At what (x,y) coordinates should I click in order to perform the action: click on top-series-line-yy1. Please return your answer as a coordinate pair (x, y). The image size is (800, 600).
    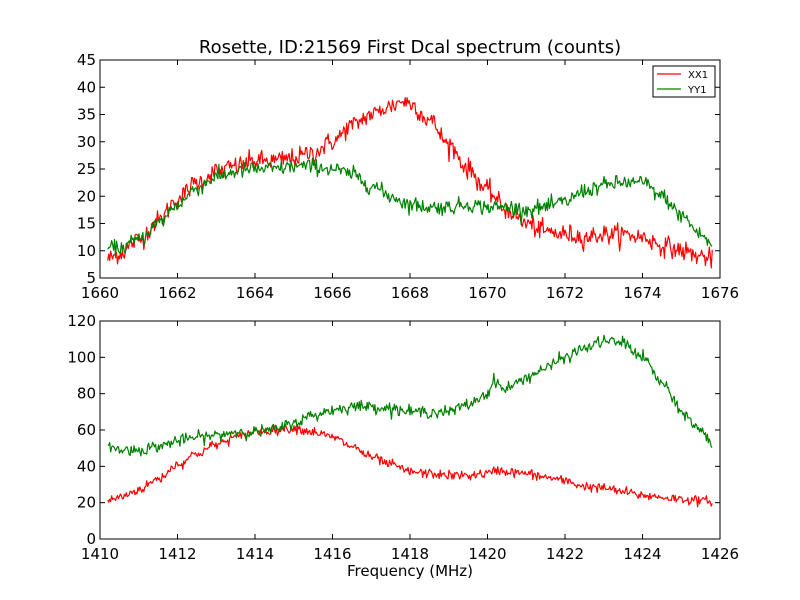
    Looking at the image, I should click on (410, 208).